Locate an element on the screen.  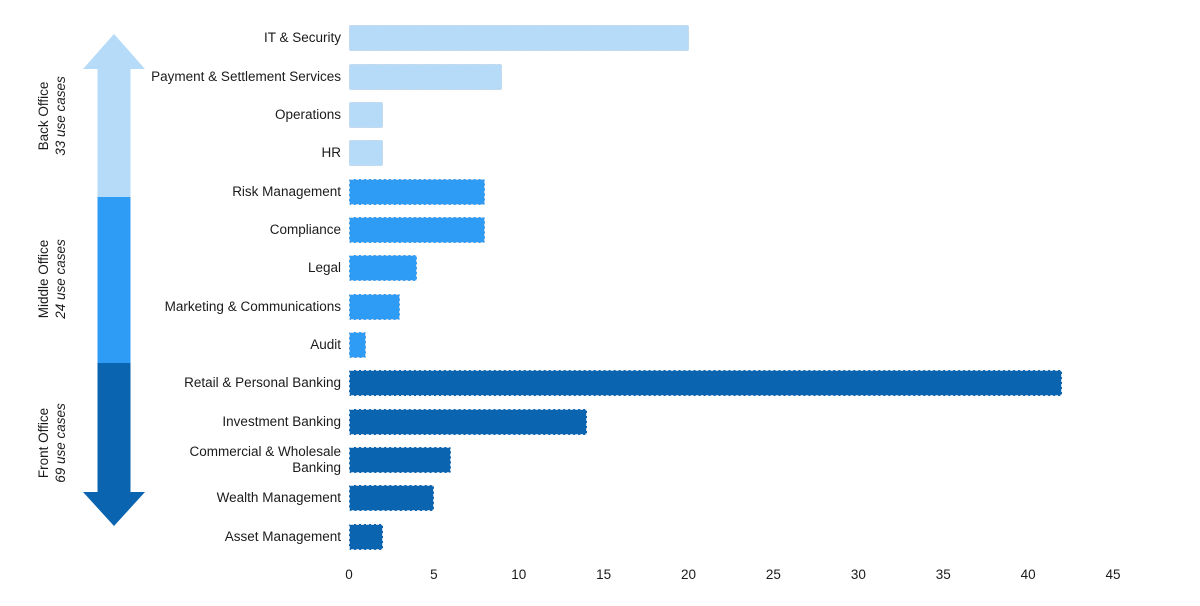
chart-row: IT & Security is located at coordinates (556, 38).